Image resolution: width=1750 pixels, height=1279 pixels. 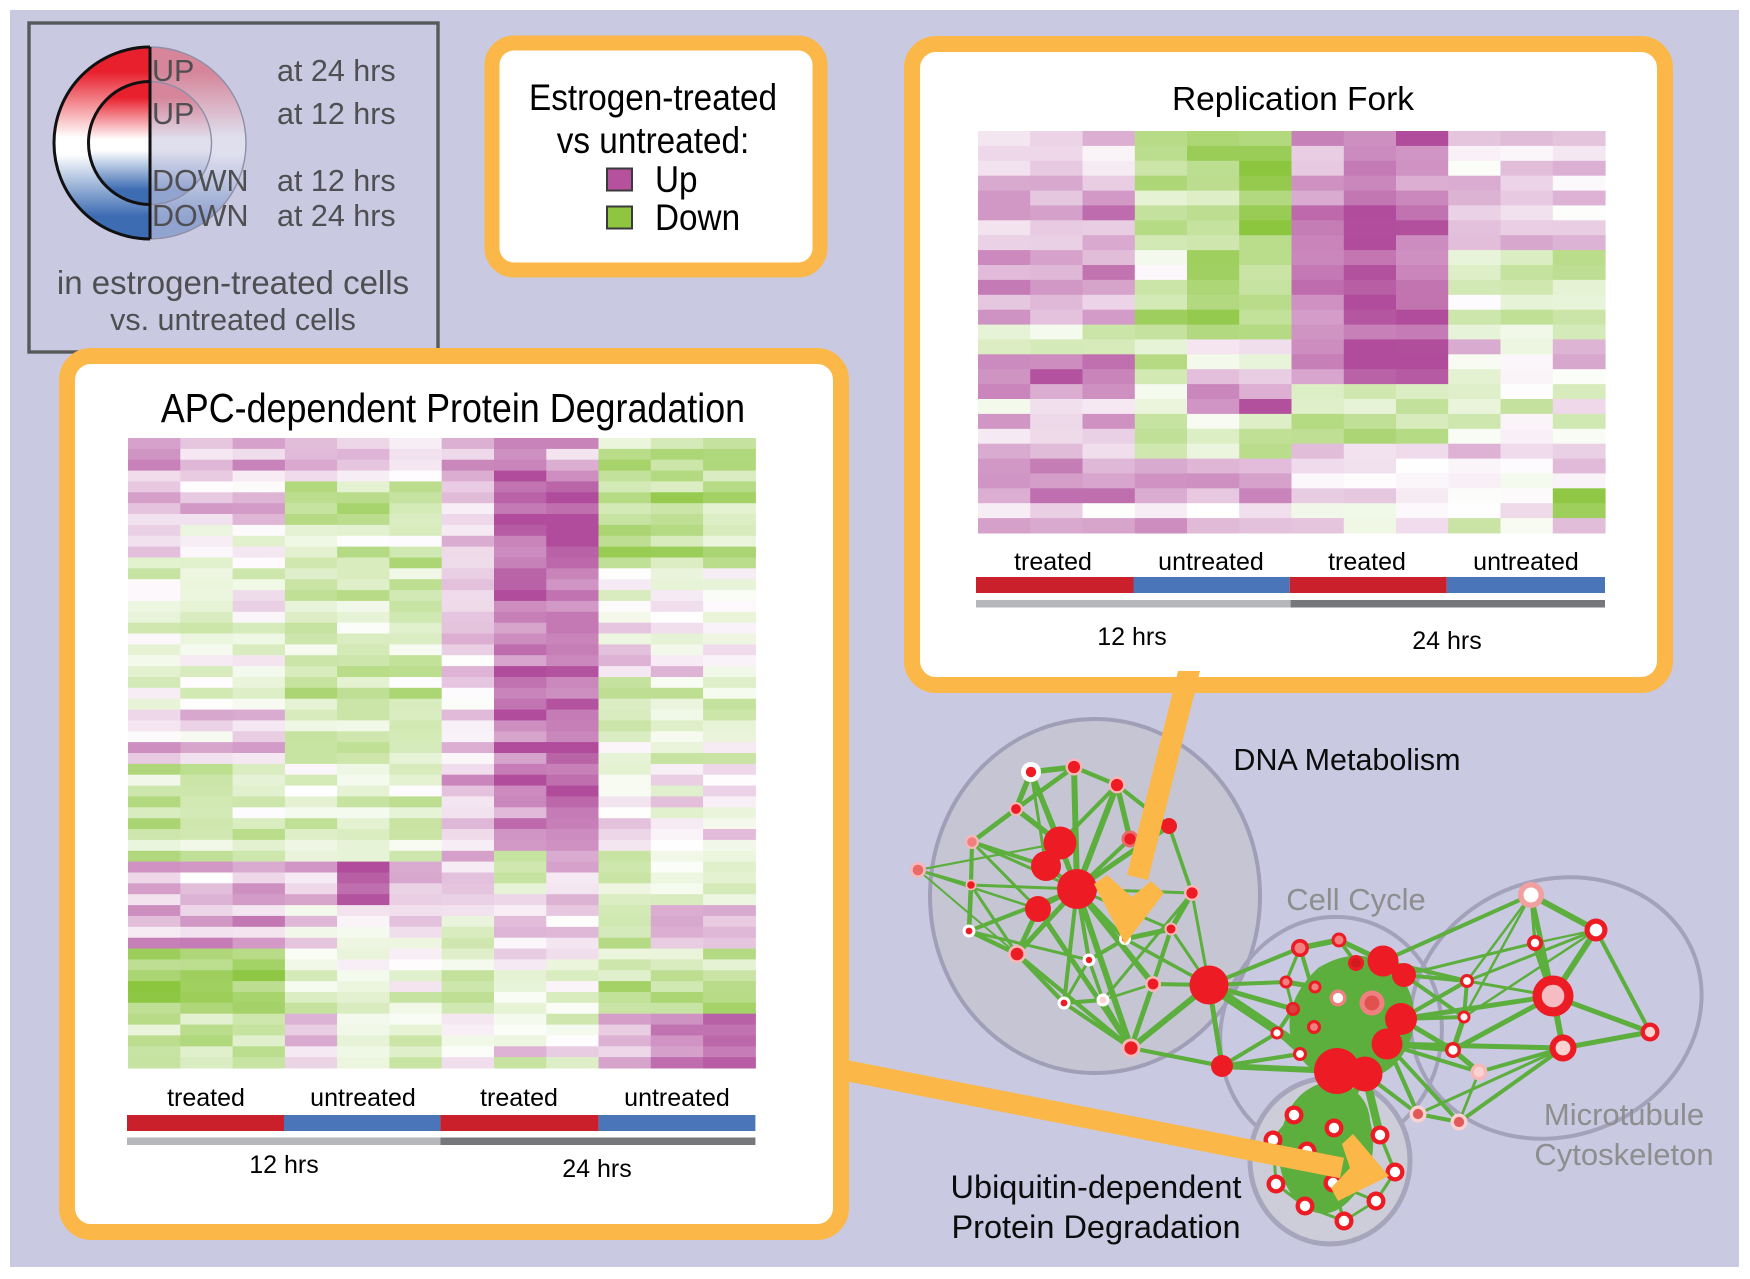 I want to click on svg-text: DNA Metabolism, so click(x=1346, y=760).